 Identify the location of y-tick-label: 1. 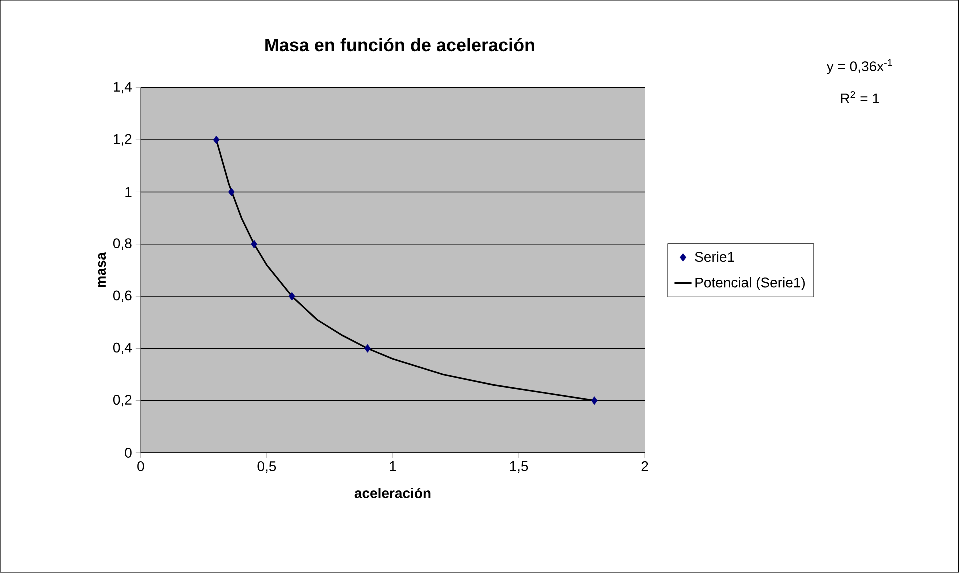
(129, 192).